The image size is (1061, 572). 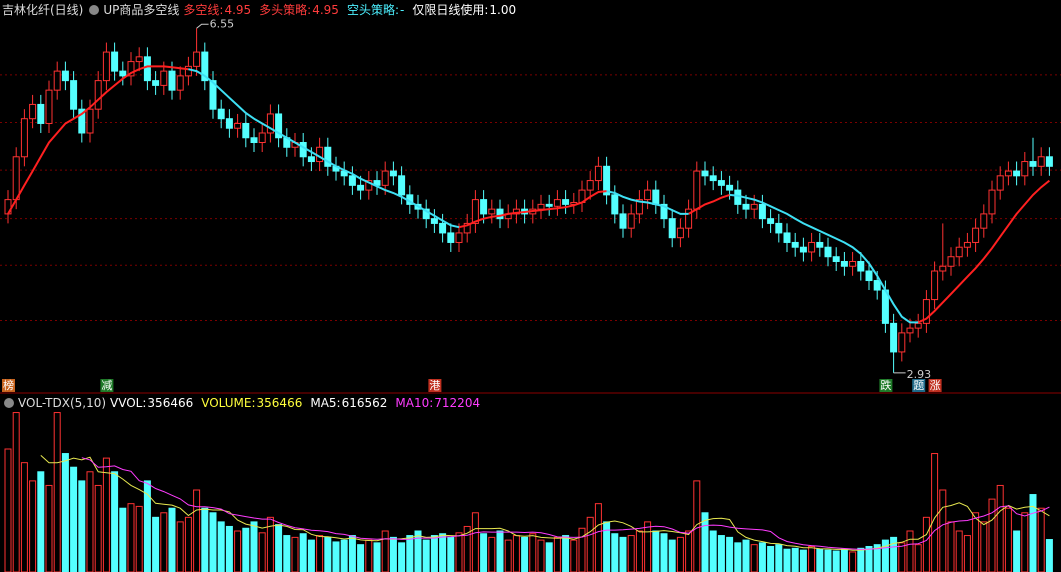 I want to click on indicator-value: 1.00, so click(x=503, y=10).